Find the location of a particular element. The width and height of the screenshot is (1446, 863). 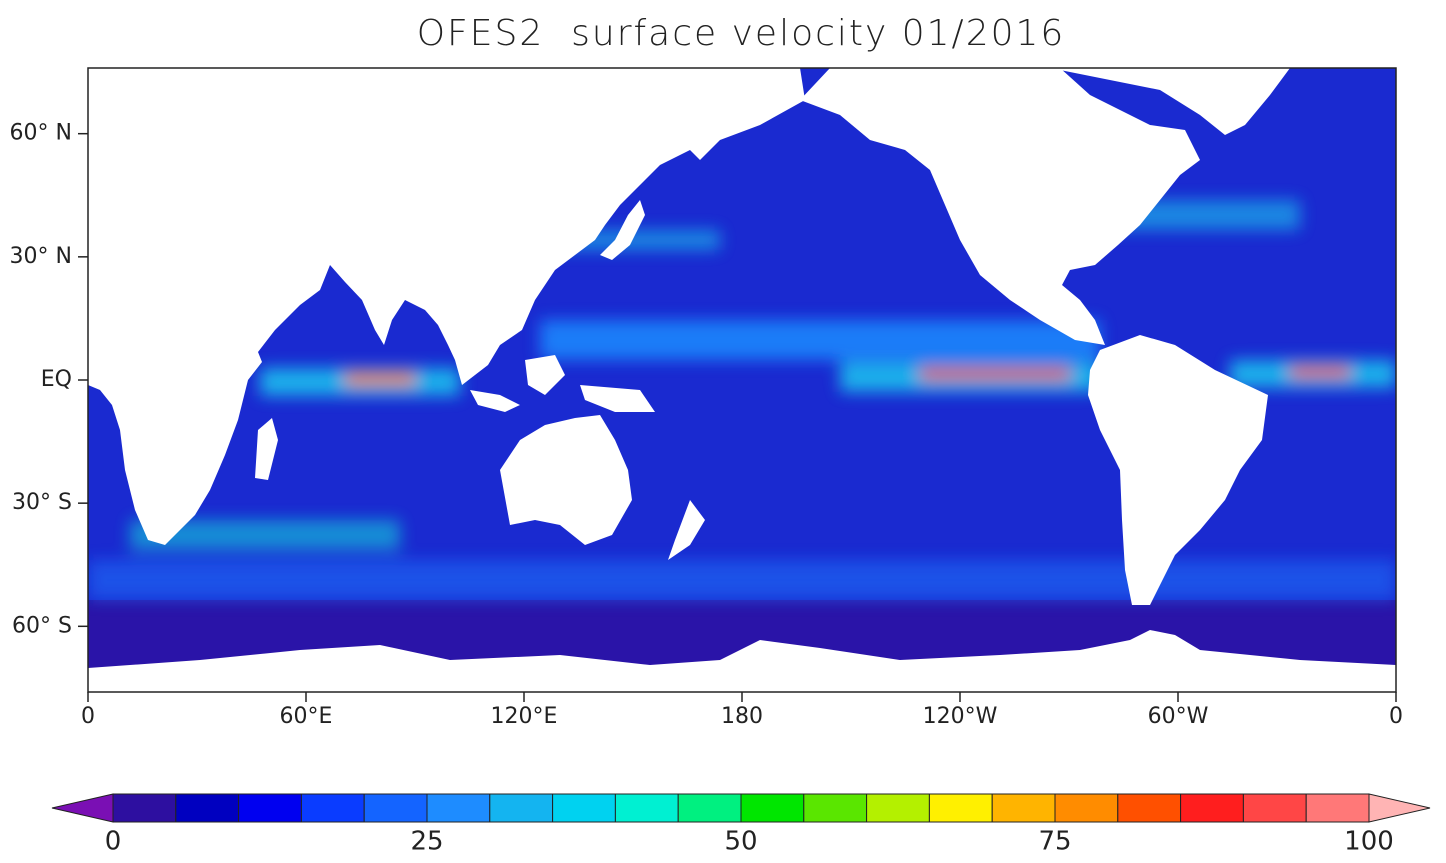

greenland is located at coordinates (1170, 101).